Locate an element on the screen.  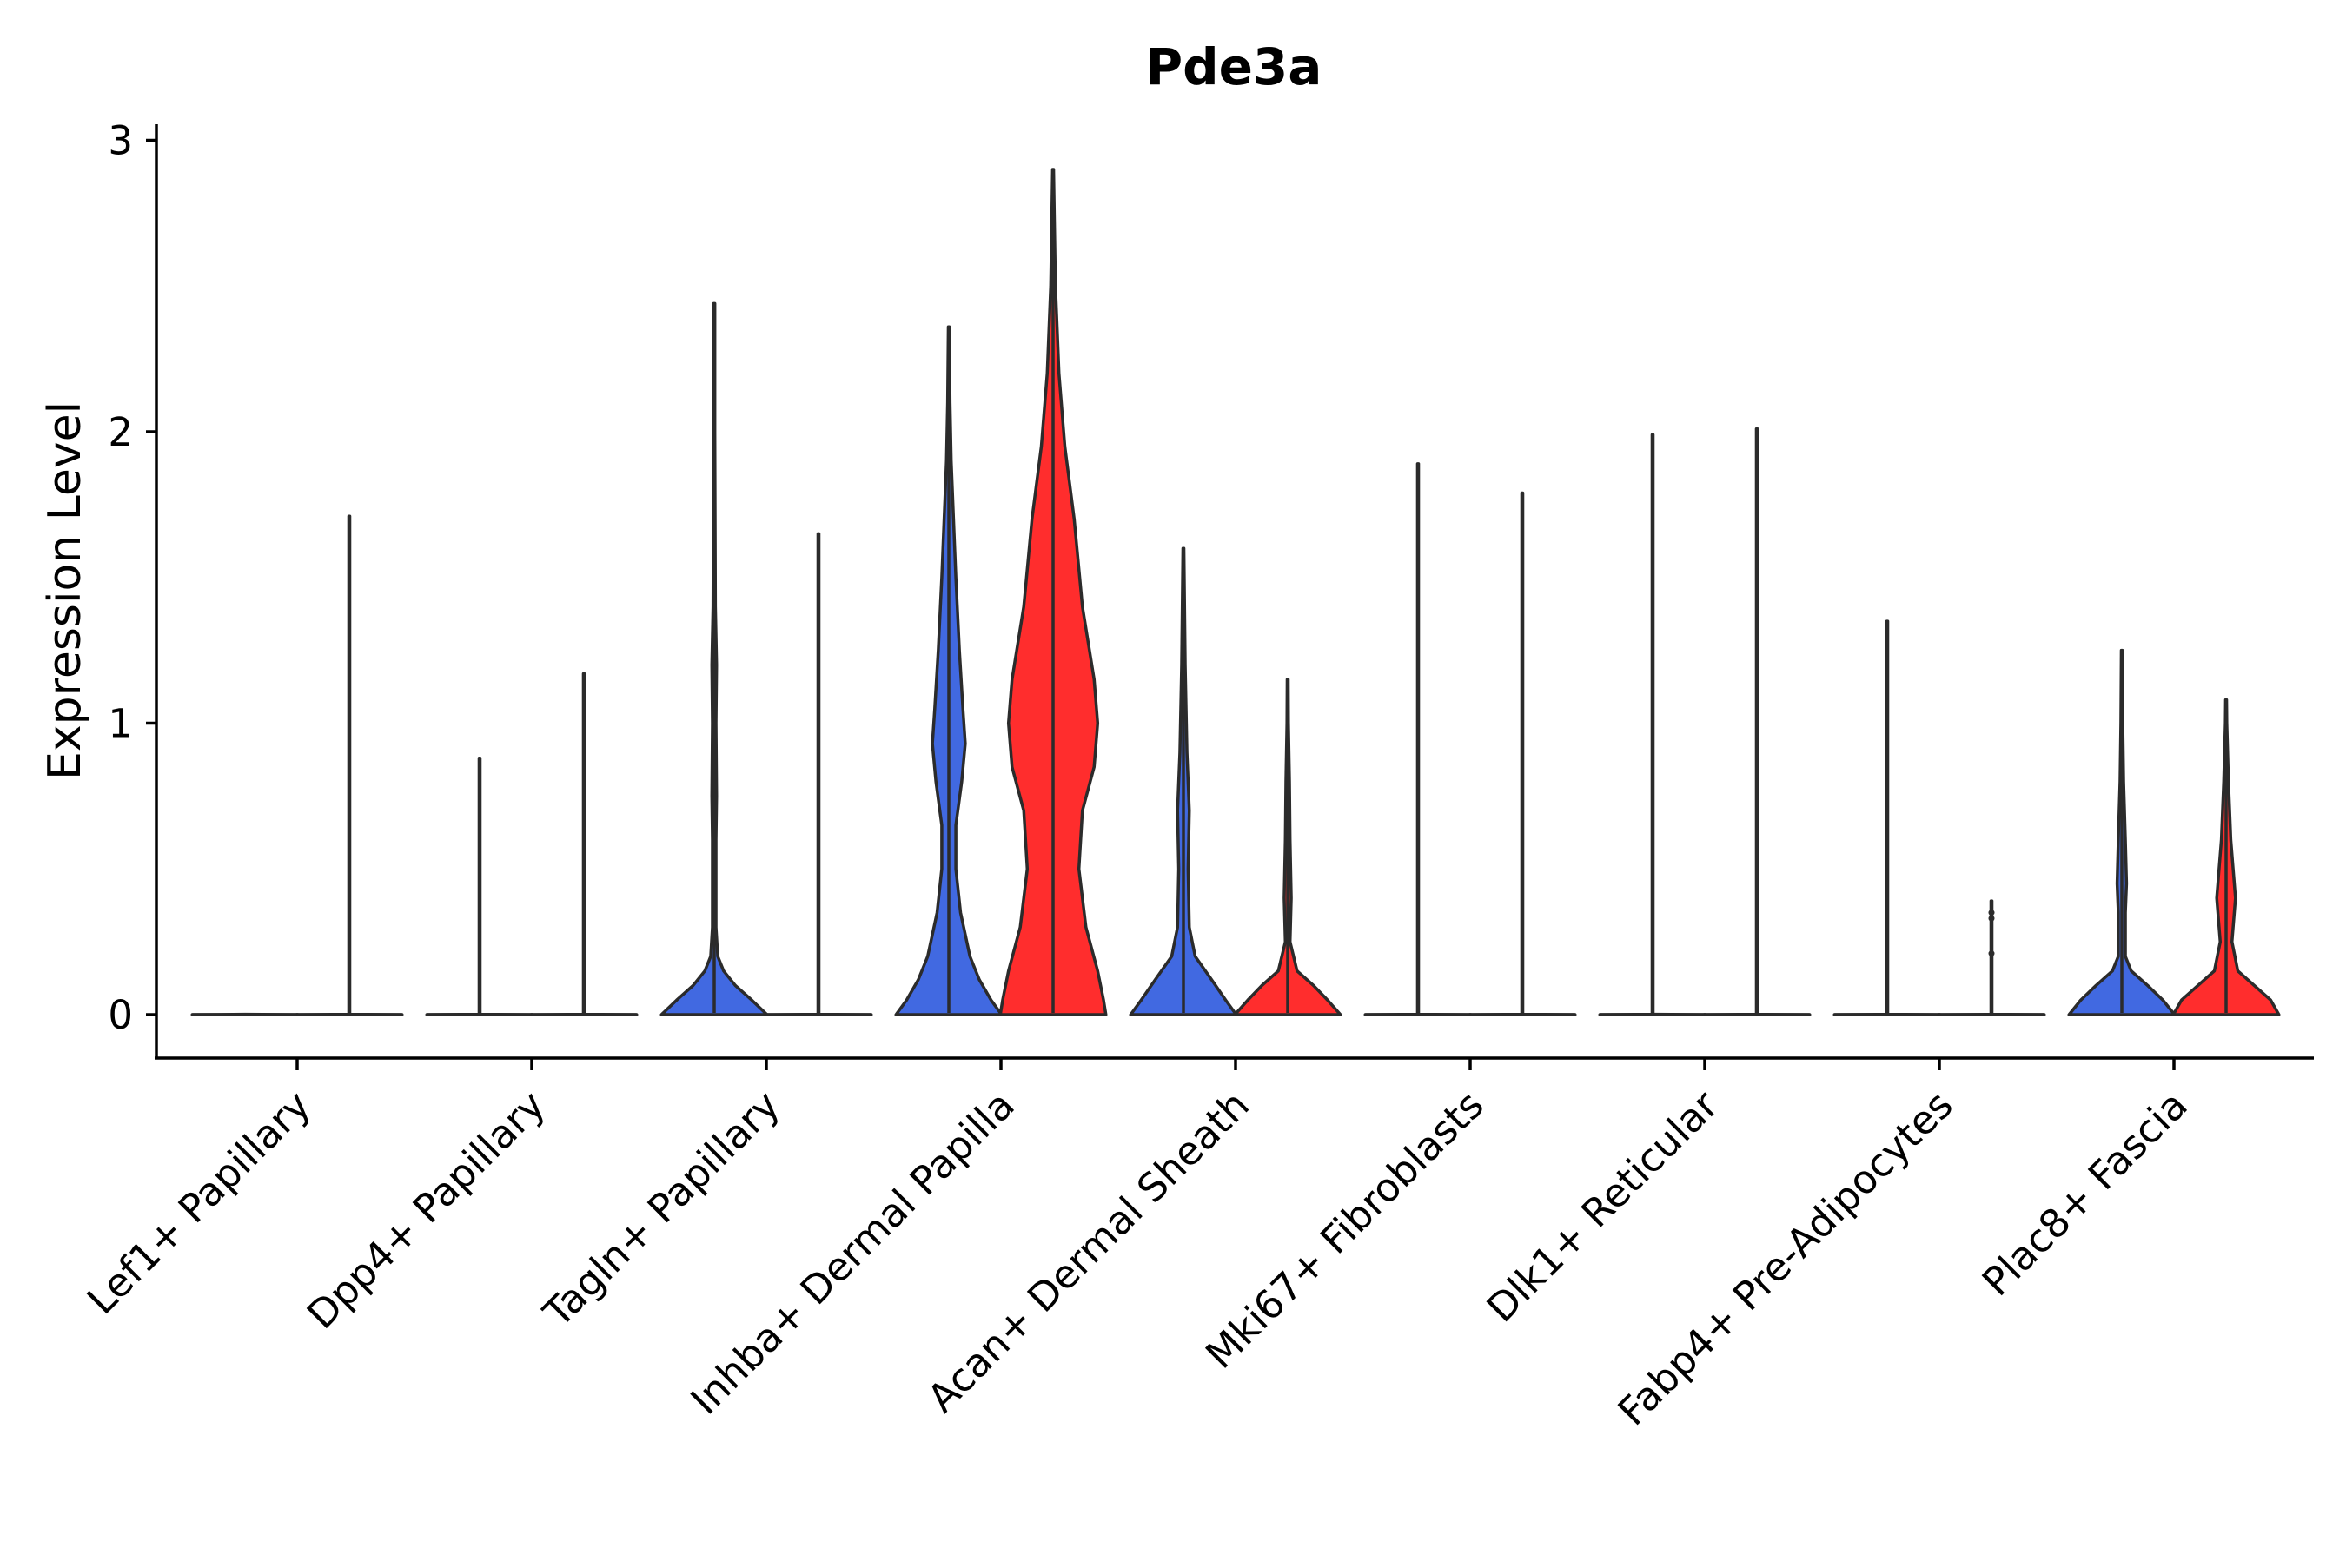
x-tick-label: Dpp4+ Papillary is located at coordinates (426, 1210).